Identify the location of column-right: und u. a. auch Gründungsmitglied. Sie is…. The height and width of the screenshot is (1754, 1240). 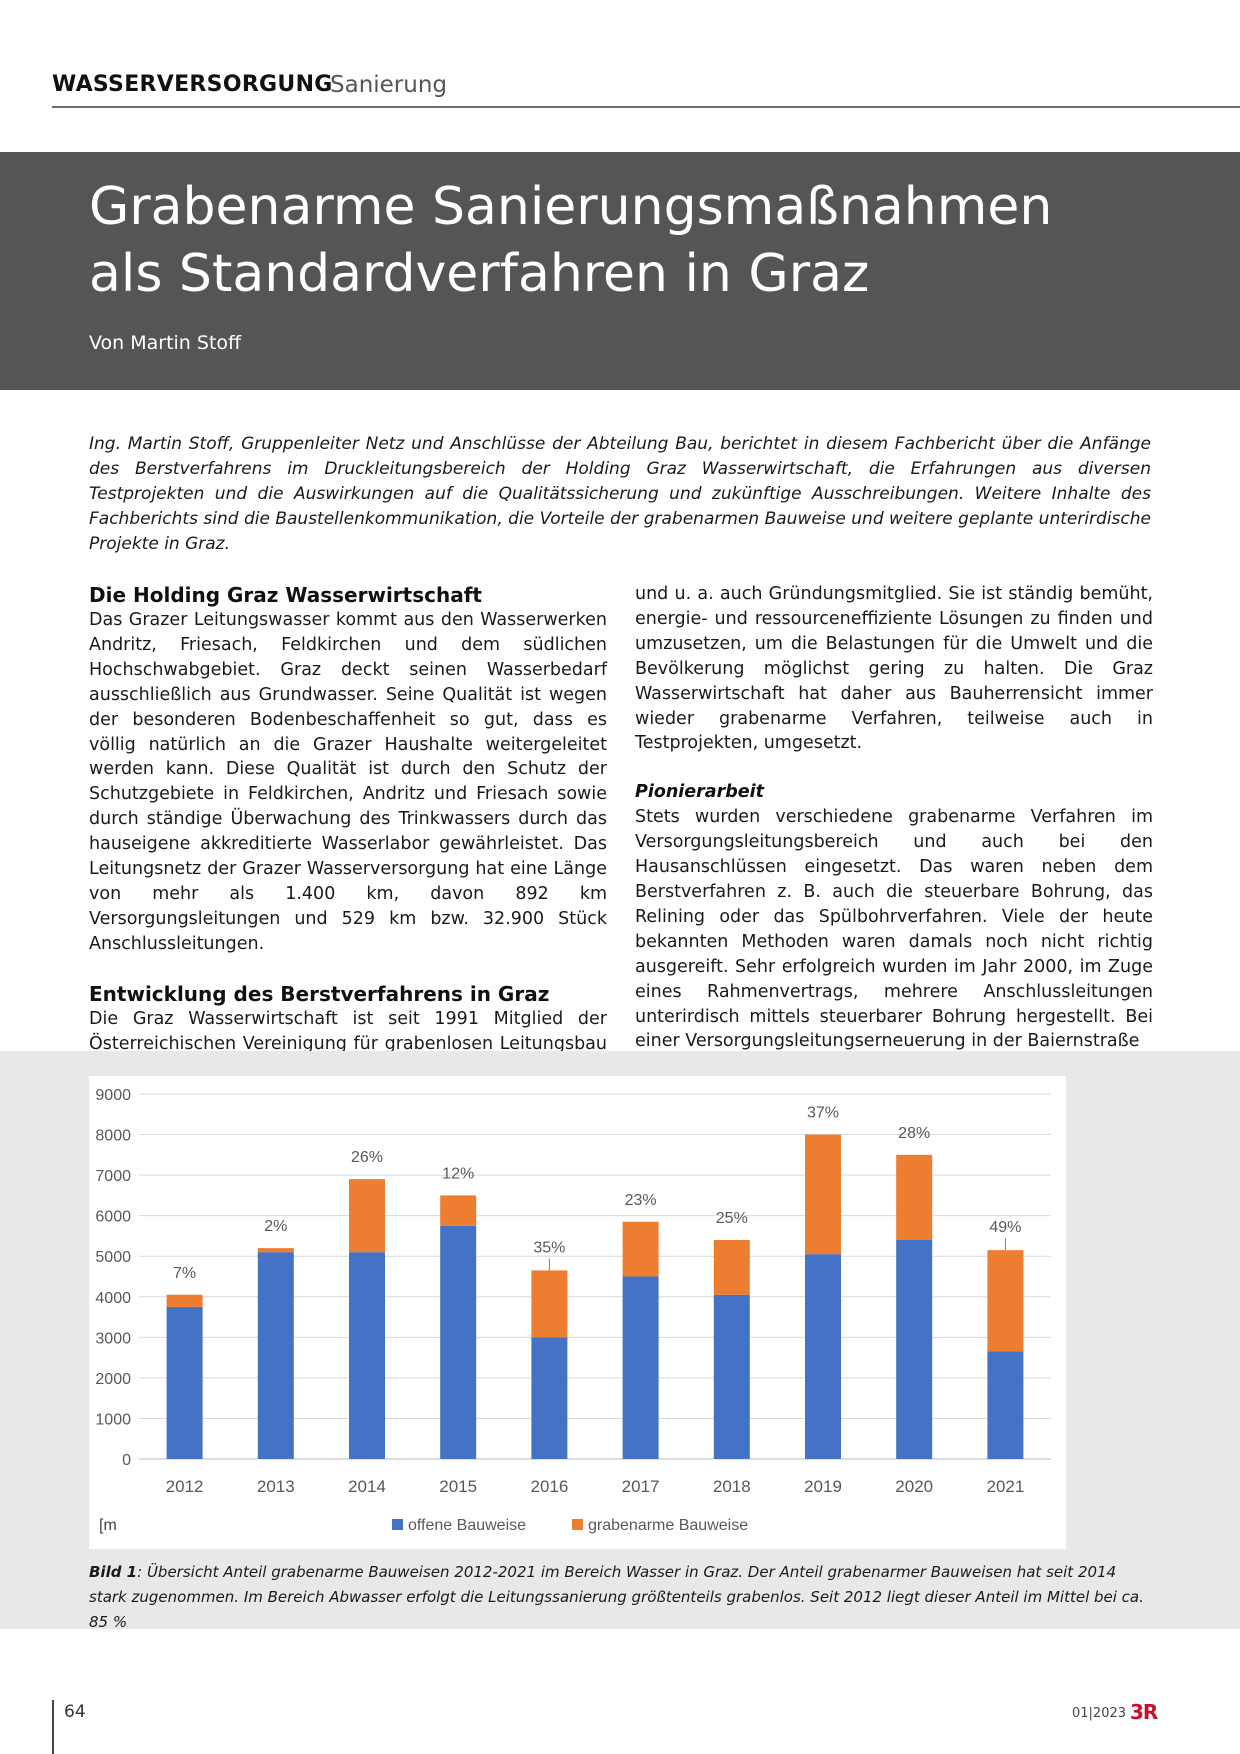
(894, 818).